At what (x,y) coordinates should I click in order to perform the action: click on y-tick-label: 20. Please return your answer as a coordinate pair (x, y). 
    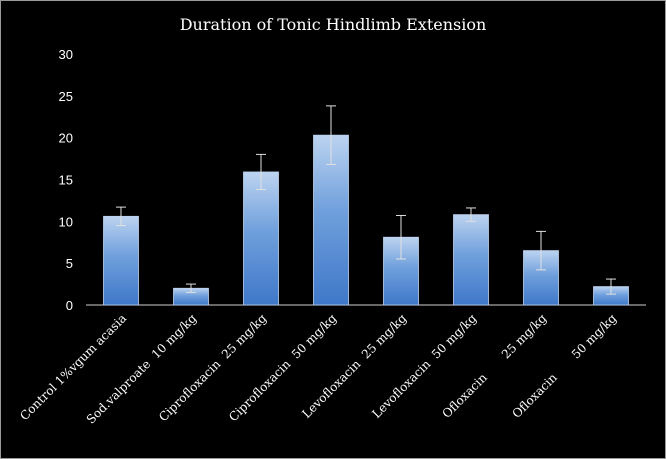
    Looking at the image, I should click on (66, 138).